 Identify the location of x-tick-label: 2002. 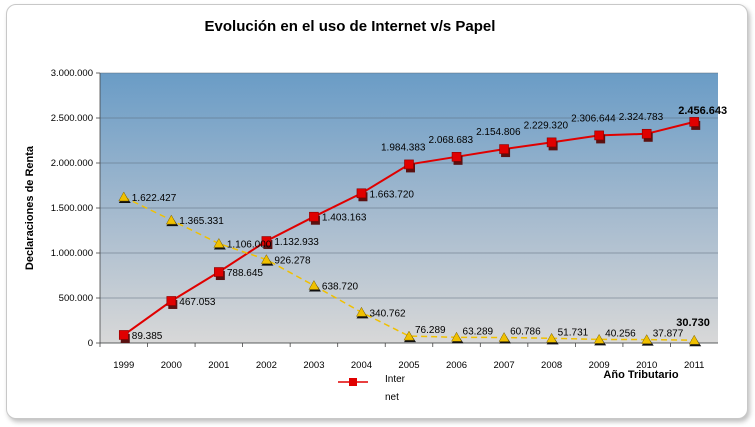
(266, 365).